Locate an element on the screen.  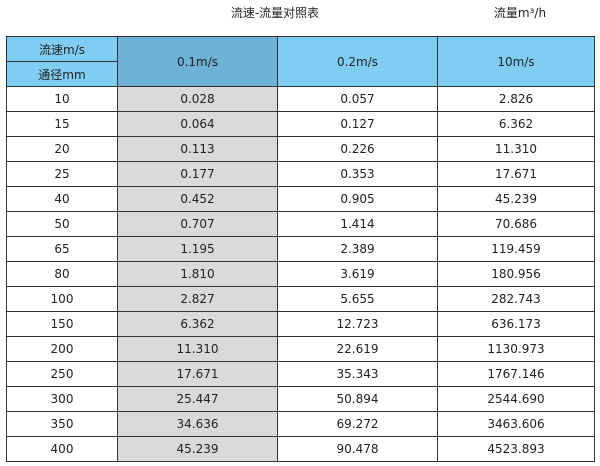
flow-cell: 0.057 is located at coordinates (357, 99).